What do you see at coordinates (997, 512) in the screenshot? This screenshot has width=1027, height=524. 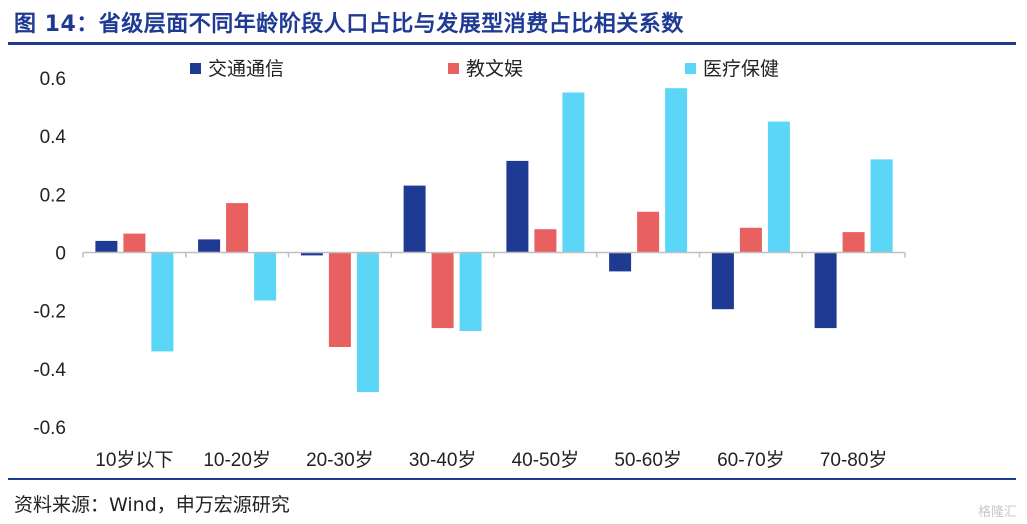 I see `watermark-text: 格隆汇` at bounding box center [997, 512].